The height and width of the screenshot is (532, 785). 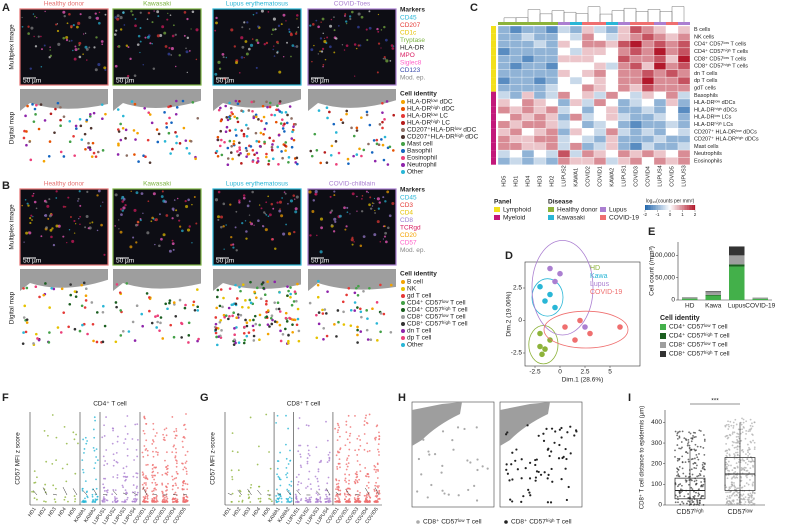 I want to click on legend-text: Lupus, so click(x=618, y=210).